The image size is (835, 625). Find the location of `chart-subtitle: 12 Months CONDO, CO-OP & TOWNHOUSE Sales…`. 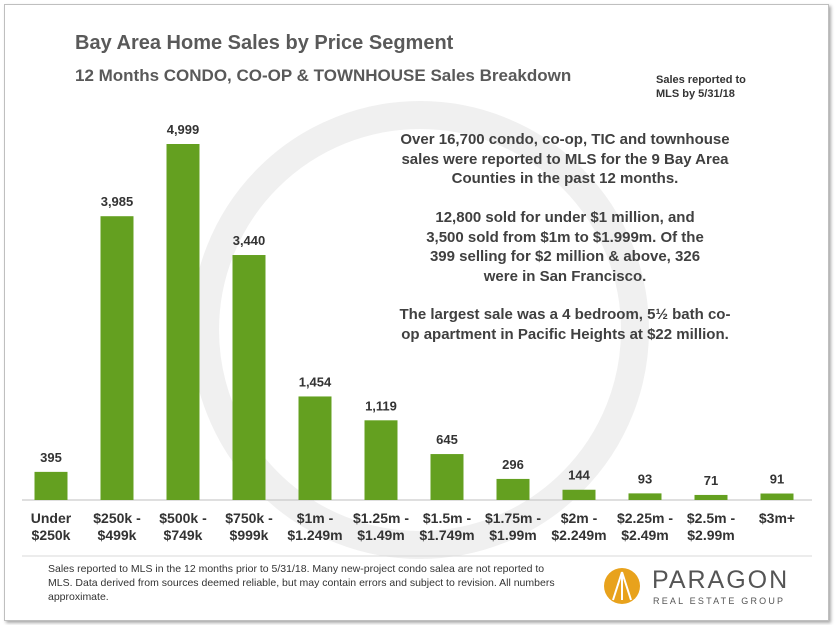

chart-subtitle: 12 Months CONDO, CO-OP & TOWNHOUSE Sales… is located at coordinates (323, 75).